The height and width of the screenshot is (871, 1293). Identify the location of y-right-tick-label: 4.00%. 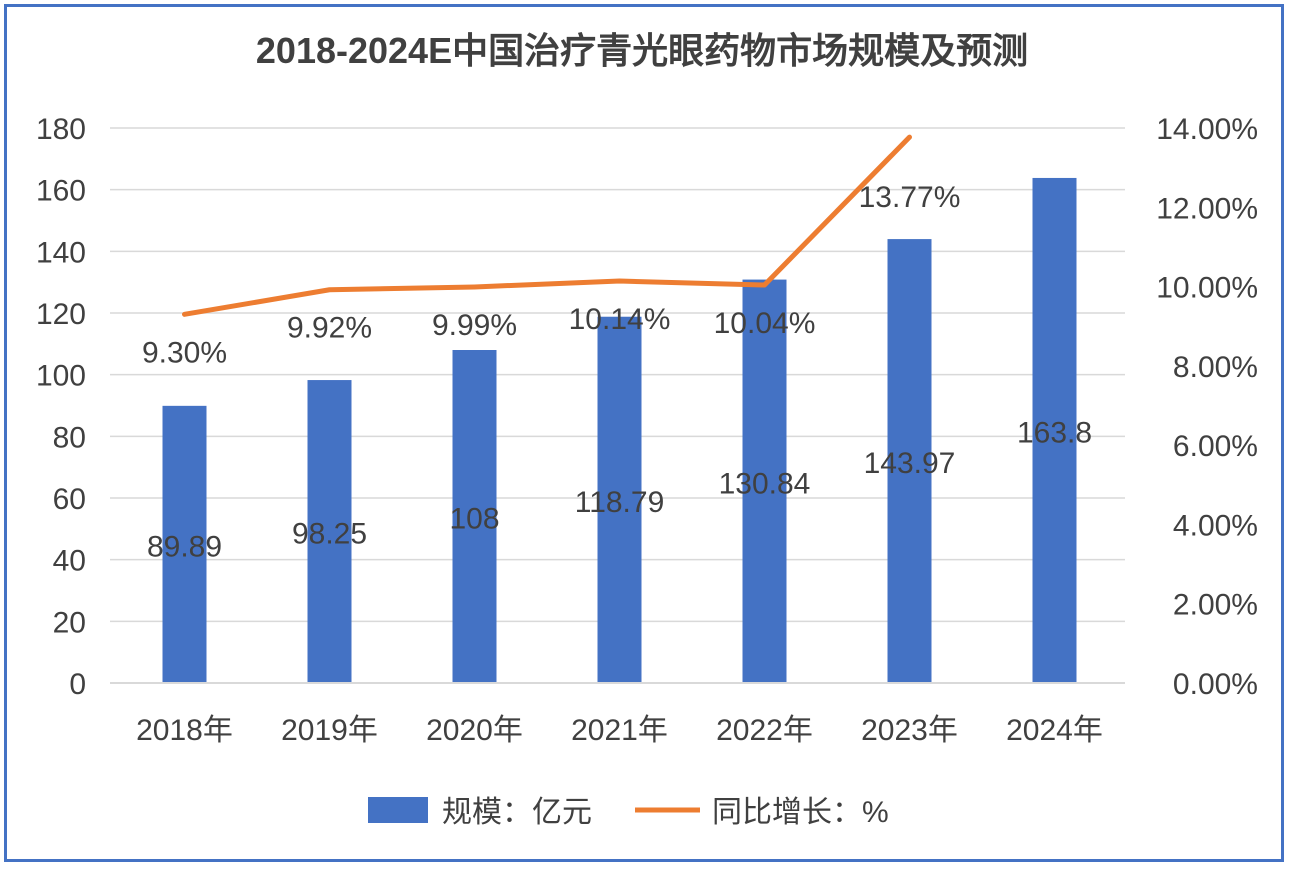
(1215, 525).